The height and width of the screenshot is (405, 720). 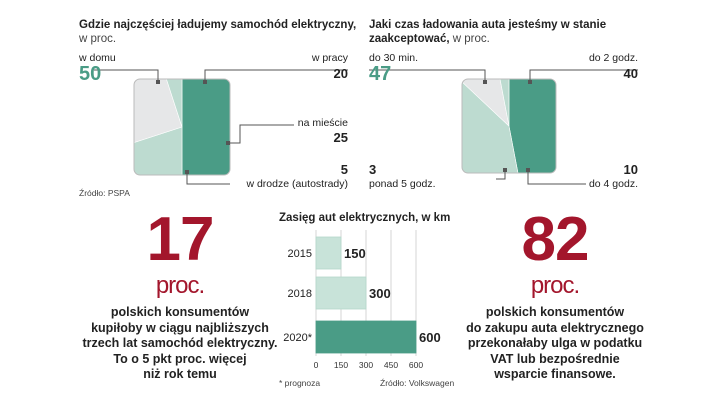 What do you see at coordinates (158, 82) in the screenshot?
I see `dot-w-domu` at bounding box center [158, 82].